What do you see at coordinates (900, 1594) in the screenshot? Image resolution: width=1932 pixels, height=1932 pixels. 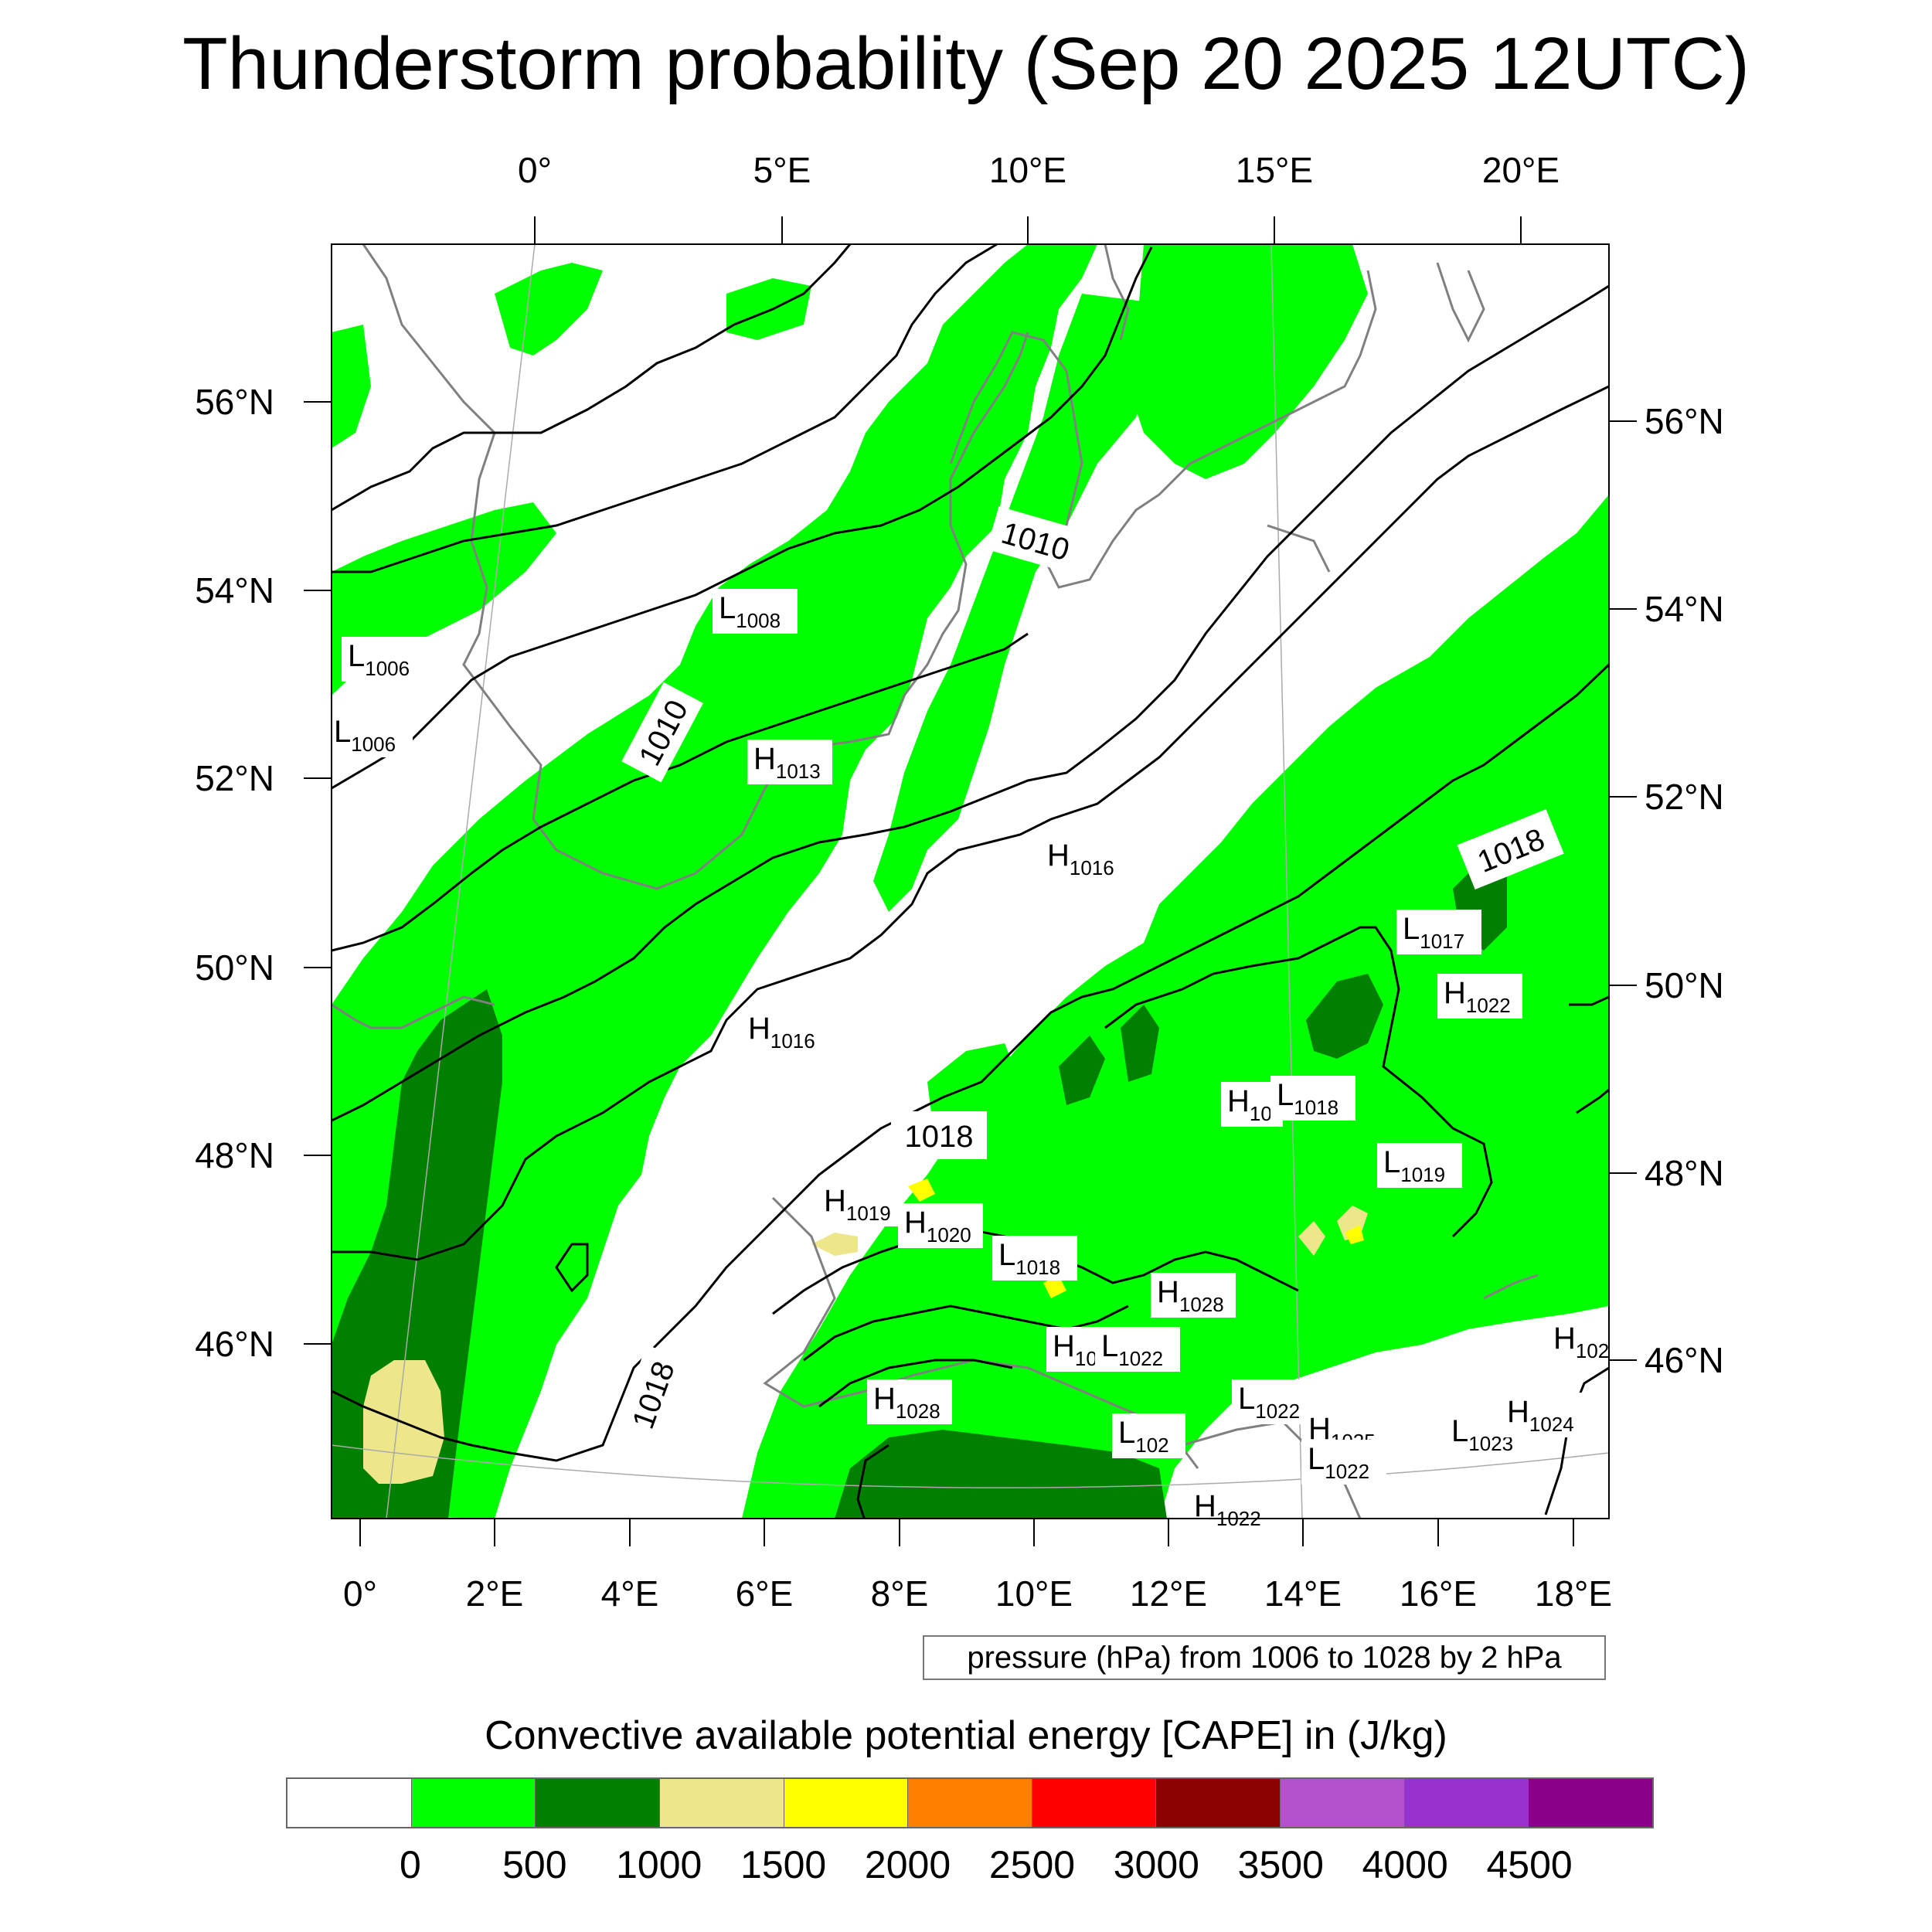 I see `lon-label: 8°E` at bounding box center [900, 1594].